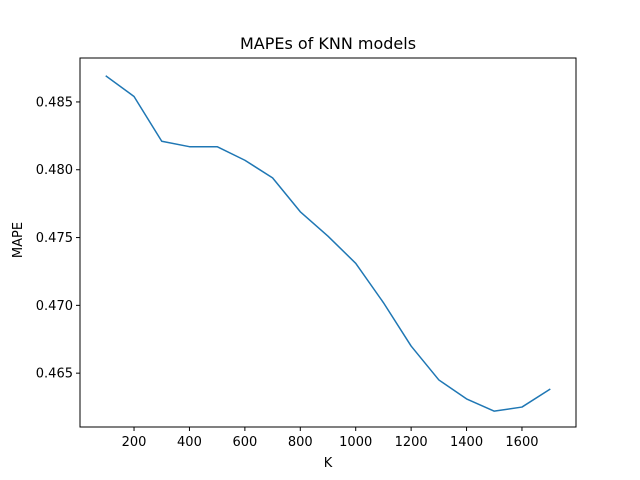 The image size is (640, 480). I want to click on x-tick-label: 1200, so click(411, 442).